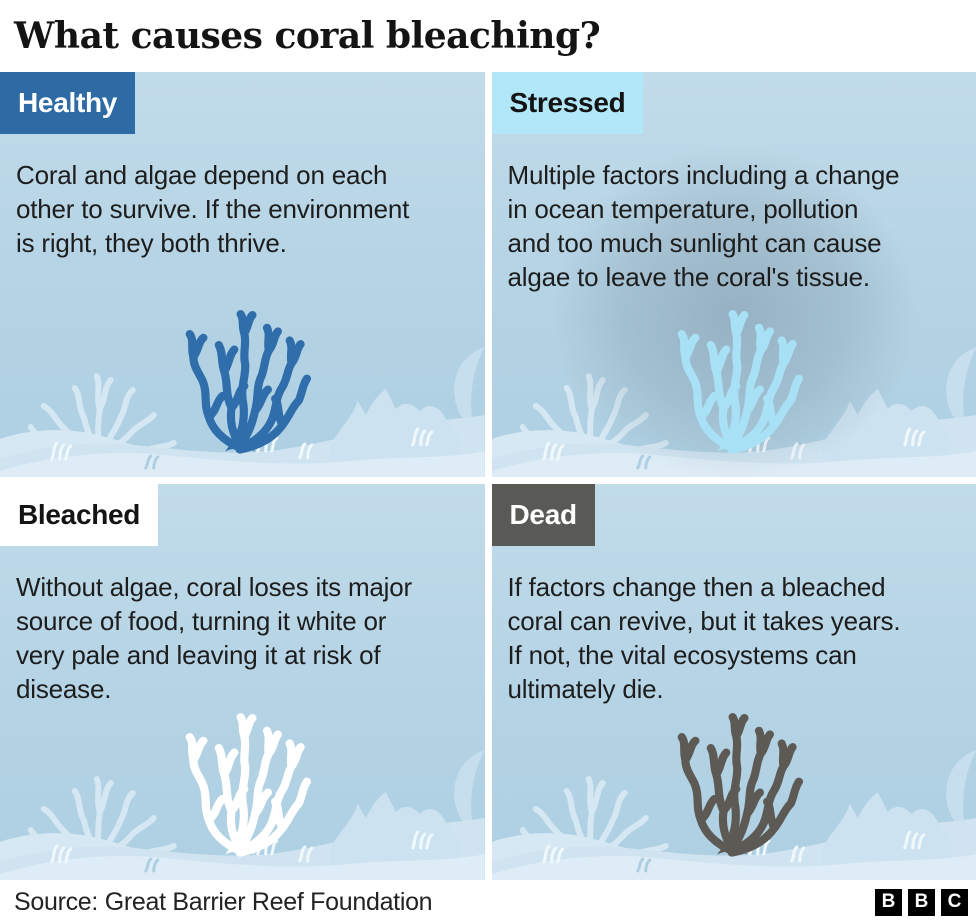  What do you see at coordinates (567, 103) in the screenshot?
I see `status-badge-stressed: Stressed` at bounding box center [567, 103].